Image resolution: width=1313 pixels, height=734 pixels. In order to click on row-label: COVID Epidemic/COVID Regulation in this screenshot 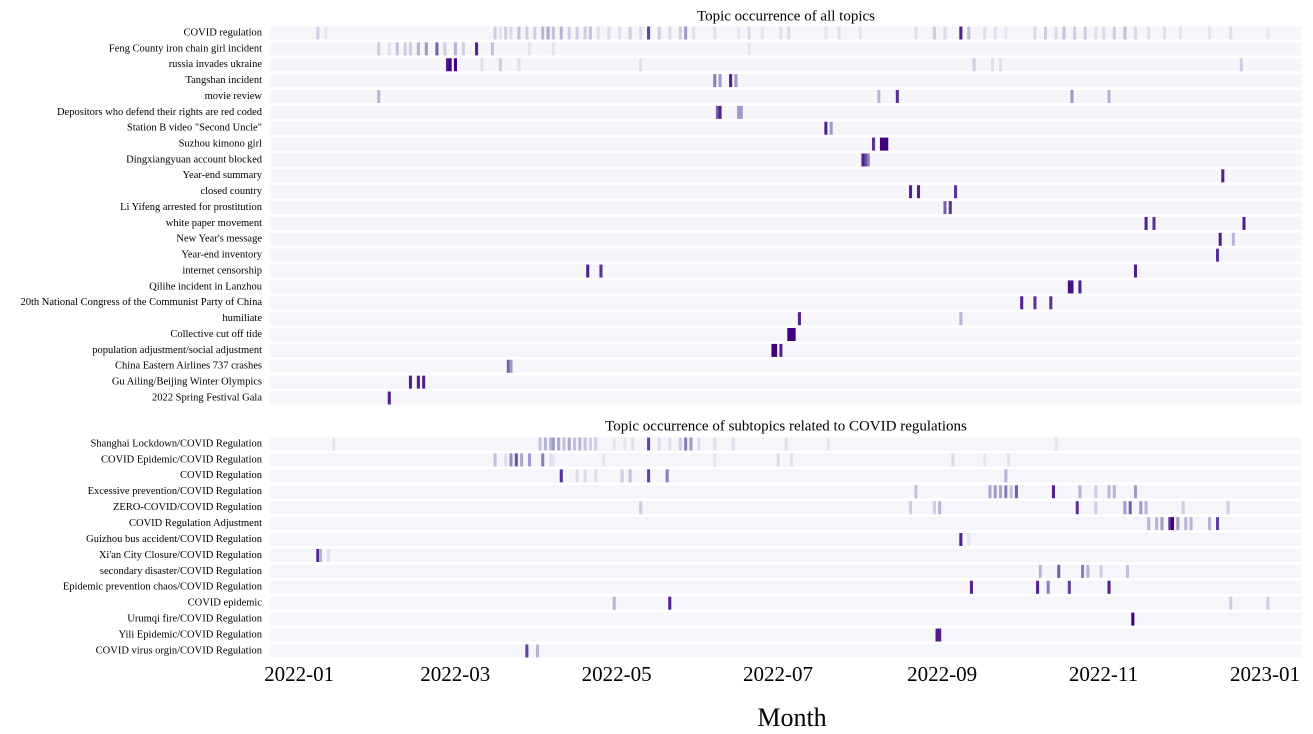, I will do `click(182, 459)`.